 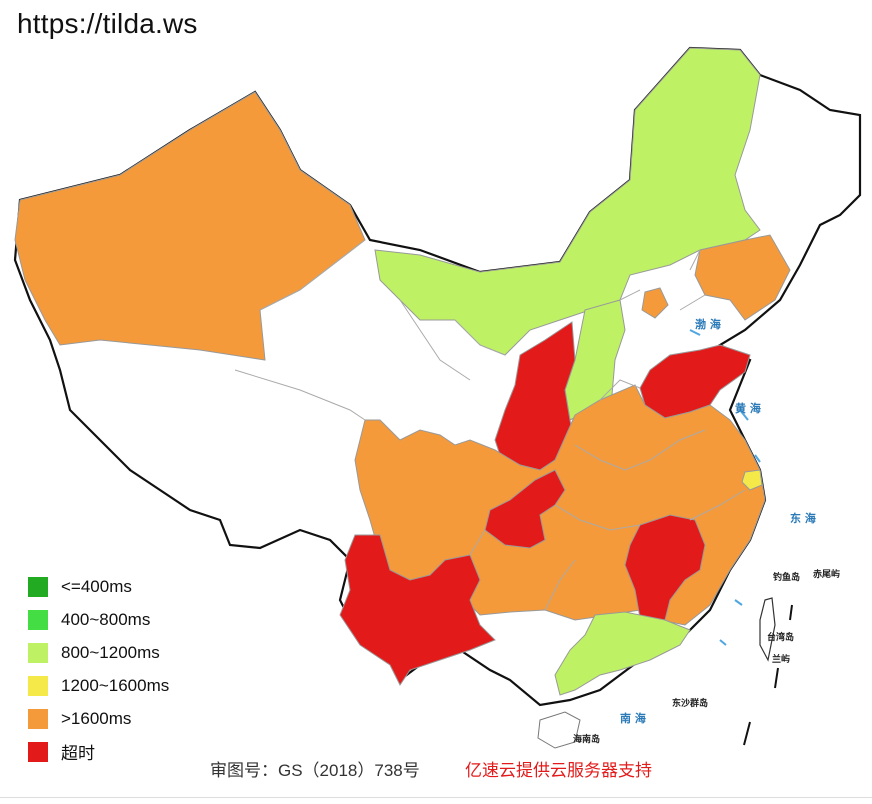 What do you see at coordinates (78, 753) in the screenshot?
I see `legend-label: 超时` at bounding box center [78, 753].